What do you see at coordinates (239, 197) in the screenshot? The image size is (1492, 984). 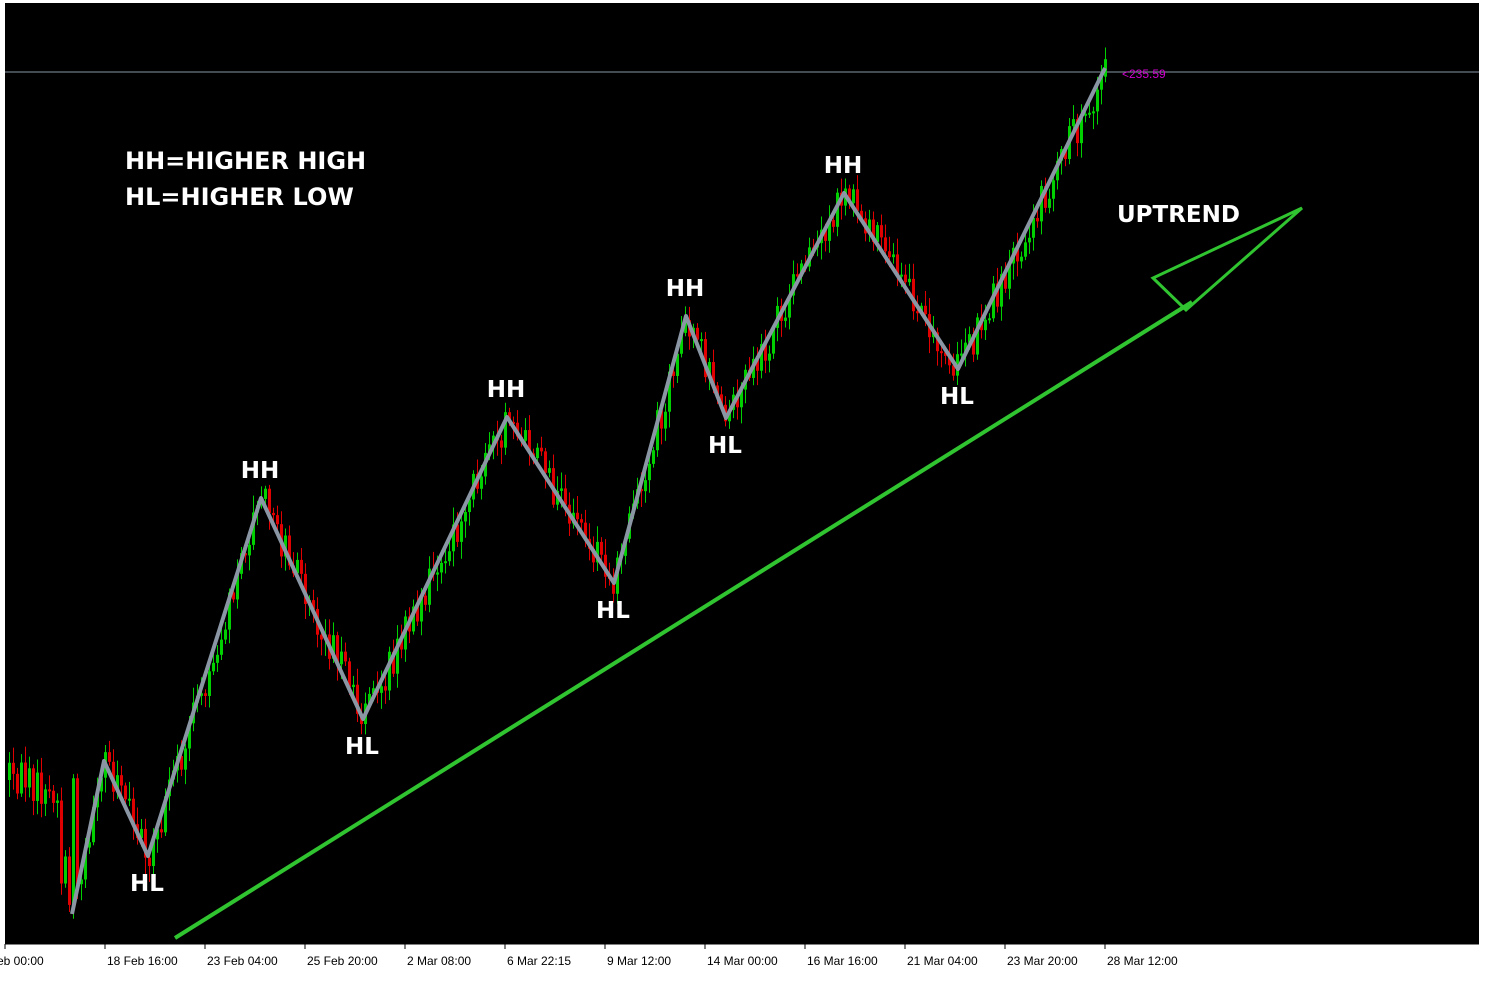 I see `legend-higher-low: HL=HIGHER LOW` at bounding box center [239, 197].